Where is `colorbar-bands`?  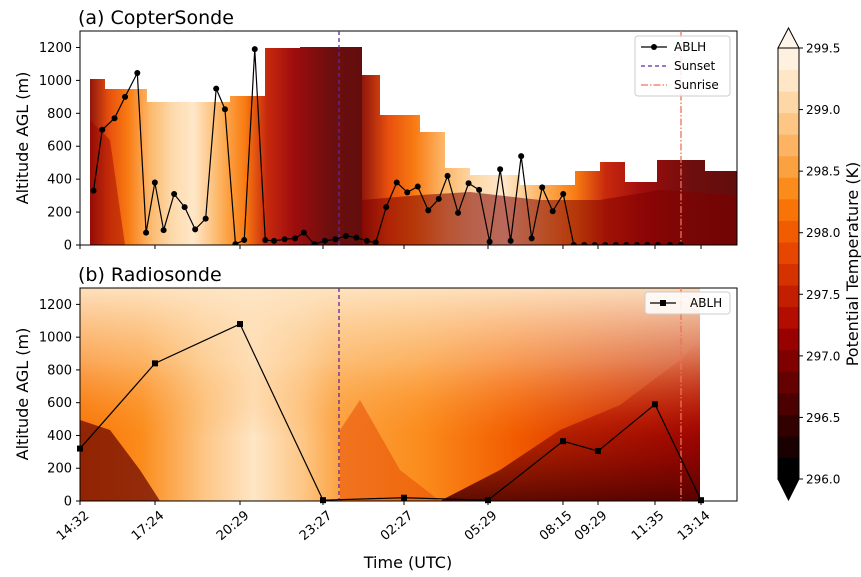
colorbar-bands is located at coordinates (788, 264).